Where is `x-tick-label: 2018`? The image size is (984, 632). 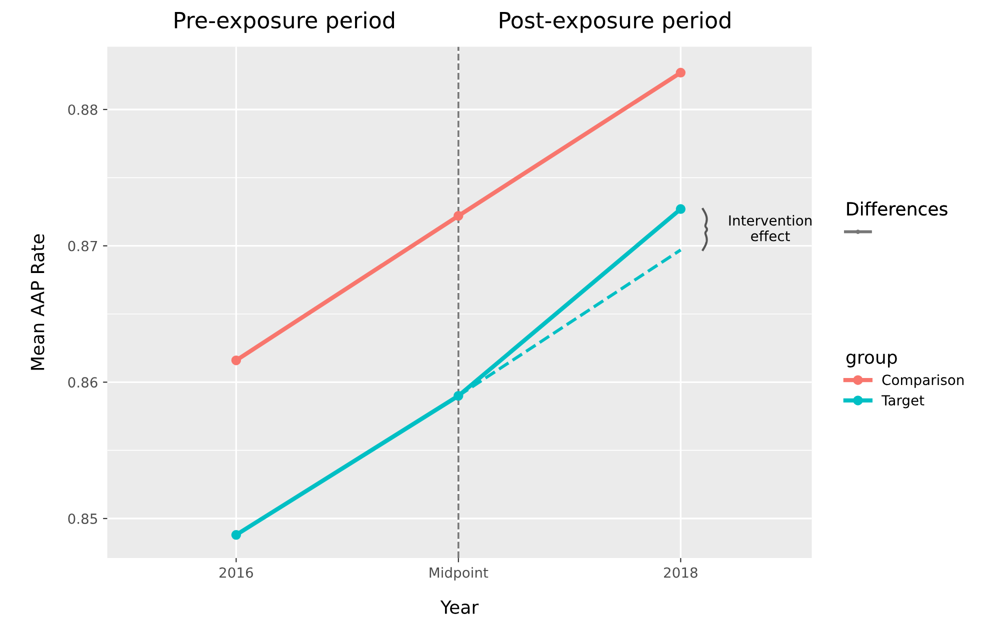
x-tick-label: 2018 is located at coordinates (681, 572).